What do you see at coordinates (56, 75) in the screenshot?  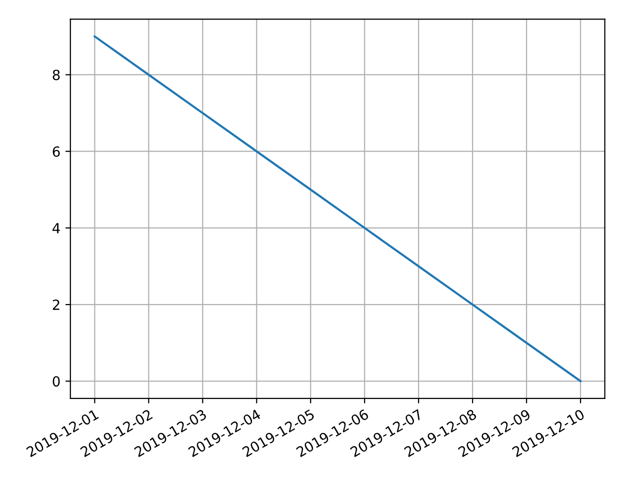 I see `y-tick-label: 8` at bounding box center [56, 75].